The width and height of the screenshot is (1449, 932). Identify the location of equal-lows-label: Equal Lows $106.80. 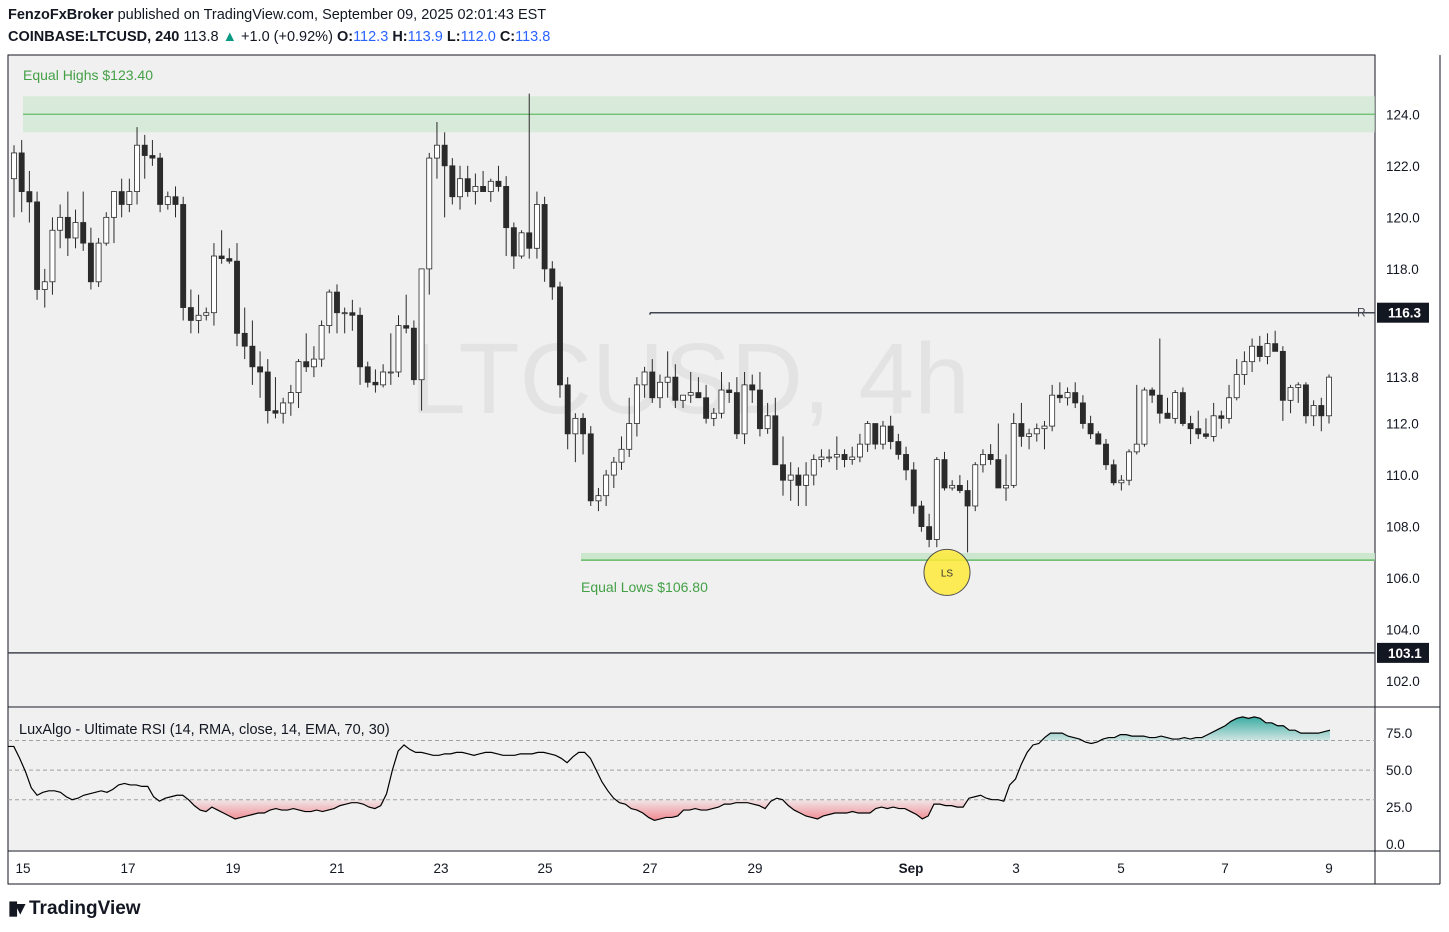
(644, 587).